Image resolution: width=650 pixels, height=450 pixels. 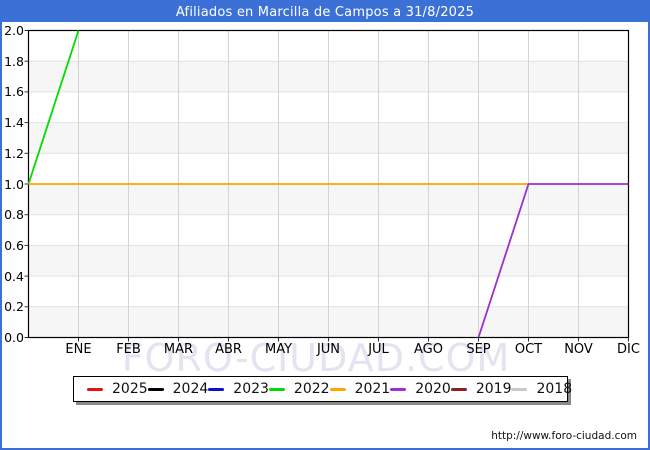 What do you see at coordinates (78, 349) in the screenshot?
I see `x-tick-label: ENE` at bounding box center [78, 349].